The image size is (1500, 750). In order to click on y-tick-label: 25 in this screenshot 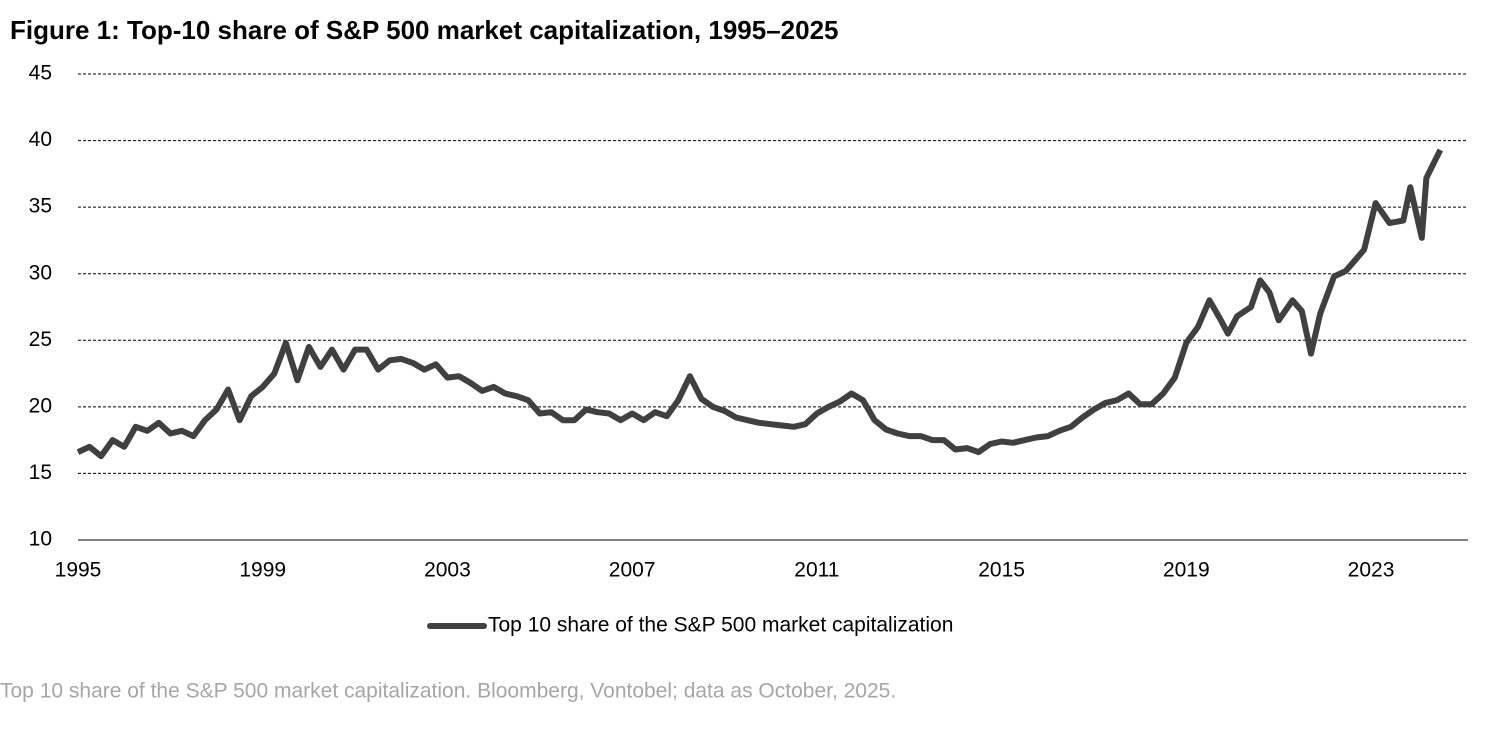, I will do `click(40, 339)`.